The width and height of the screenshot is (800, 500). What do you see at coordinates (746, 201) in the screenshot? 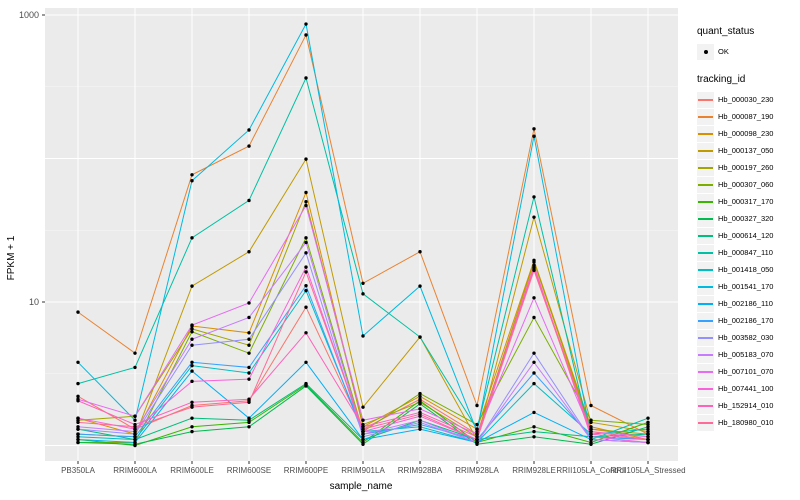
I see `legend-item-label: Hb_000317_170` at bounding box center [746, 201].